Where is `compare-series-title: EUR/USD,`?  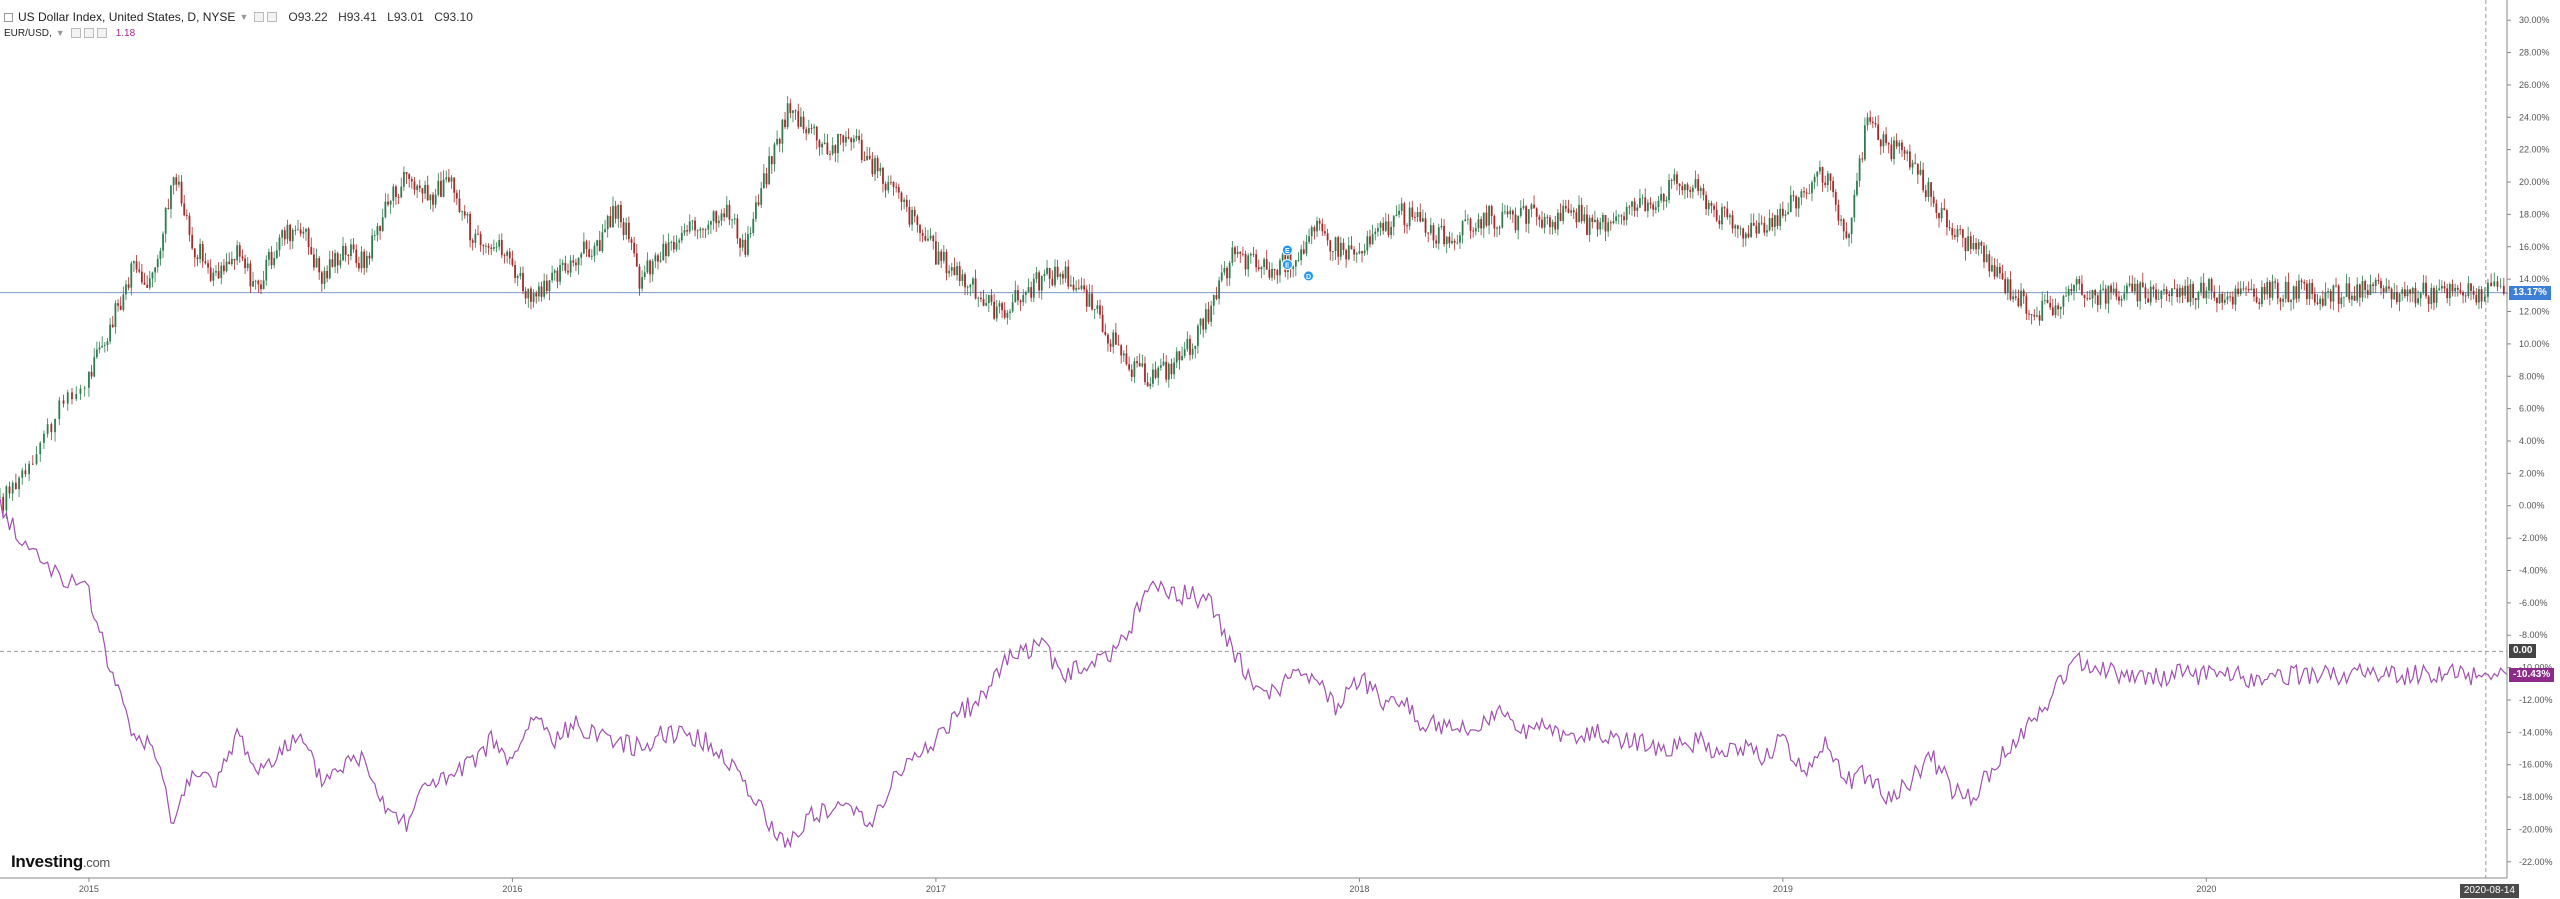
compare-series-title: EUR/USD, is located at coordinates (28, 33).